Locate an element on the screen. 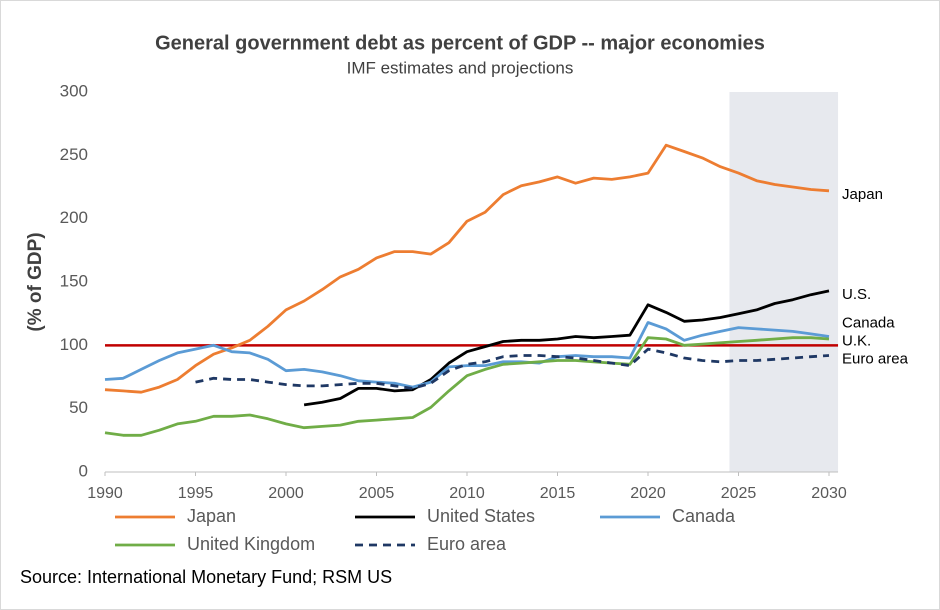 The height and width of the screenshot is (610, 940). x-tick-label: 2030 is located at coordinates (829, 493).